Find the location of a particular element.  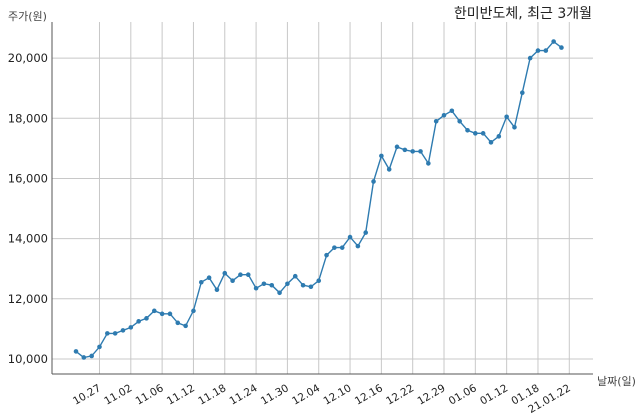

x-tick-label: 11.30 is located at coordinates (275, 394).